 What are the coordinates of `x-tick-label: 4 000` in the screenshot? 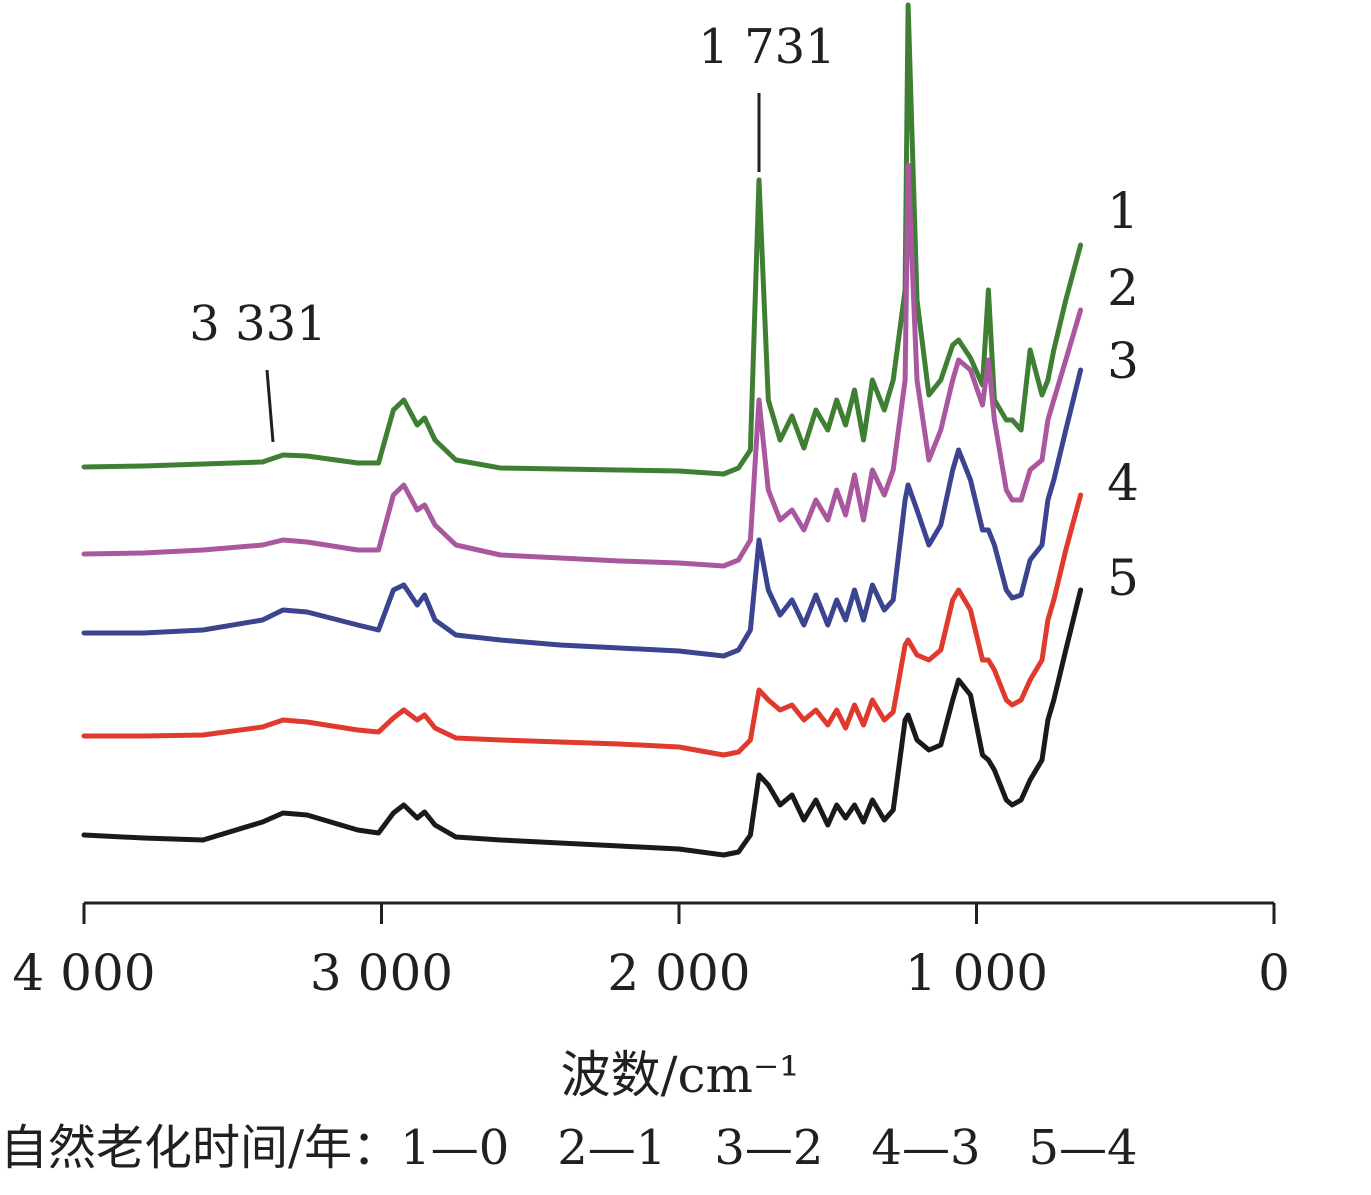 It's located at (83, 973).